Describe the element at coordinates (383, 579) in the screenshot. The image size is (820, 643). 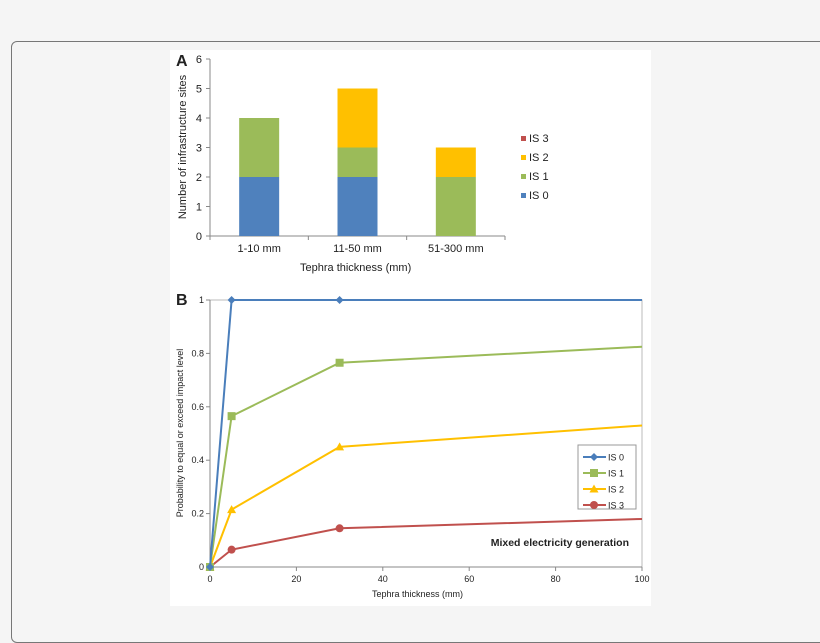
I see `b-x-tick-label: 40` at that location.